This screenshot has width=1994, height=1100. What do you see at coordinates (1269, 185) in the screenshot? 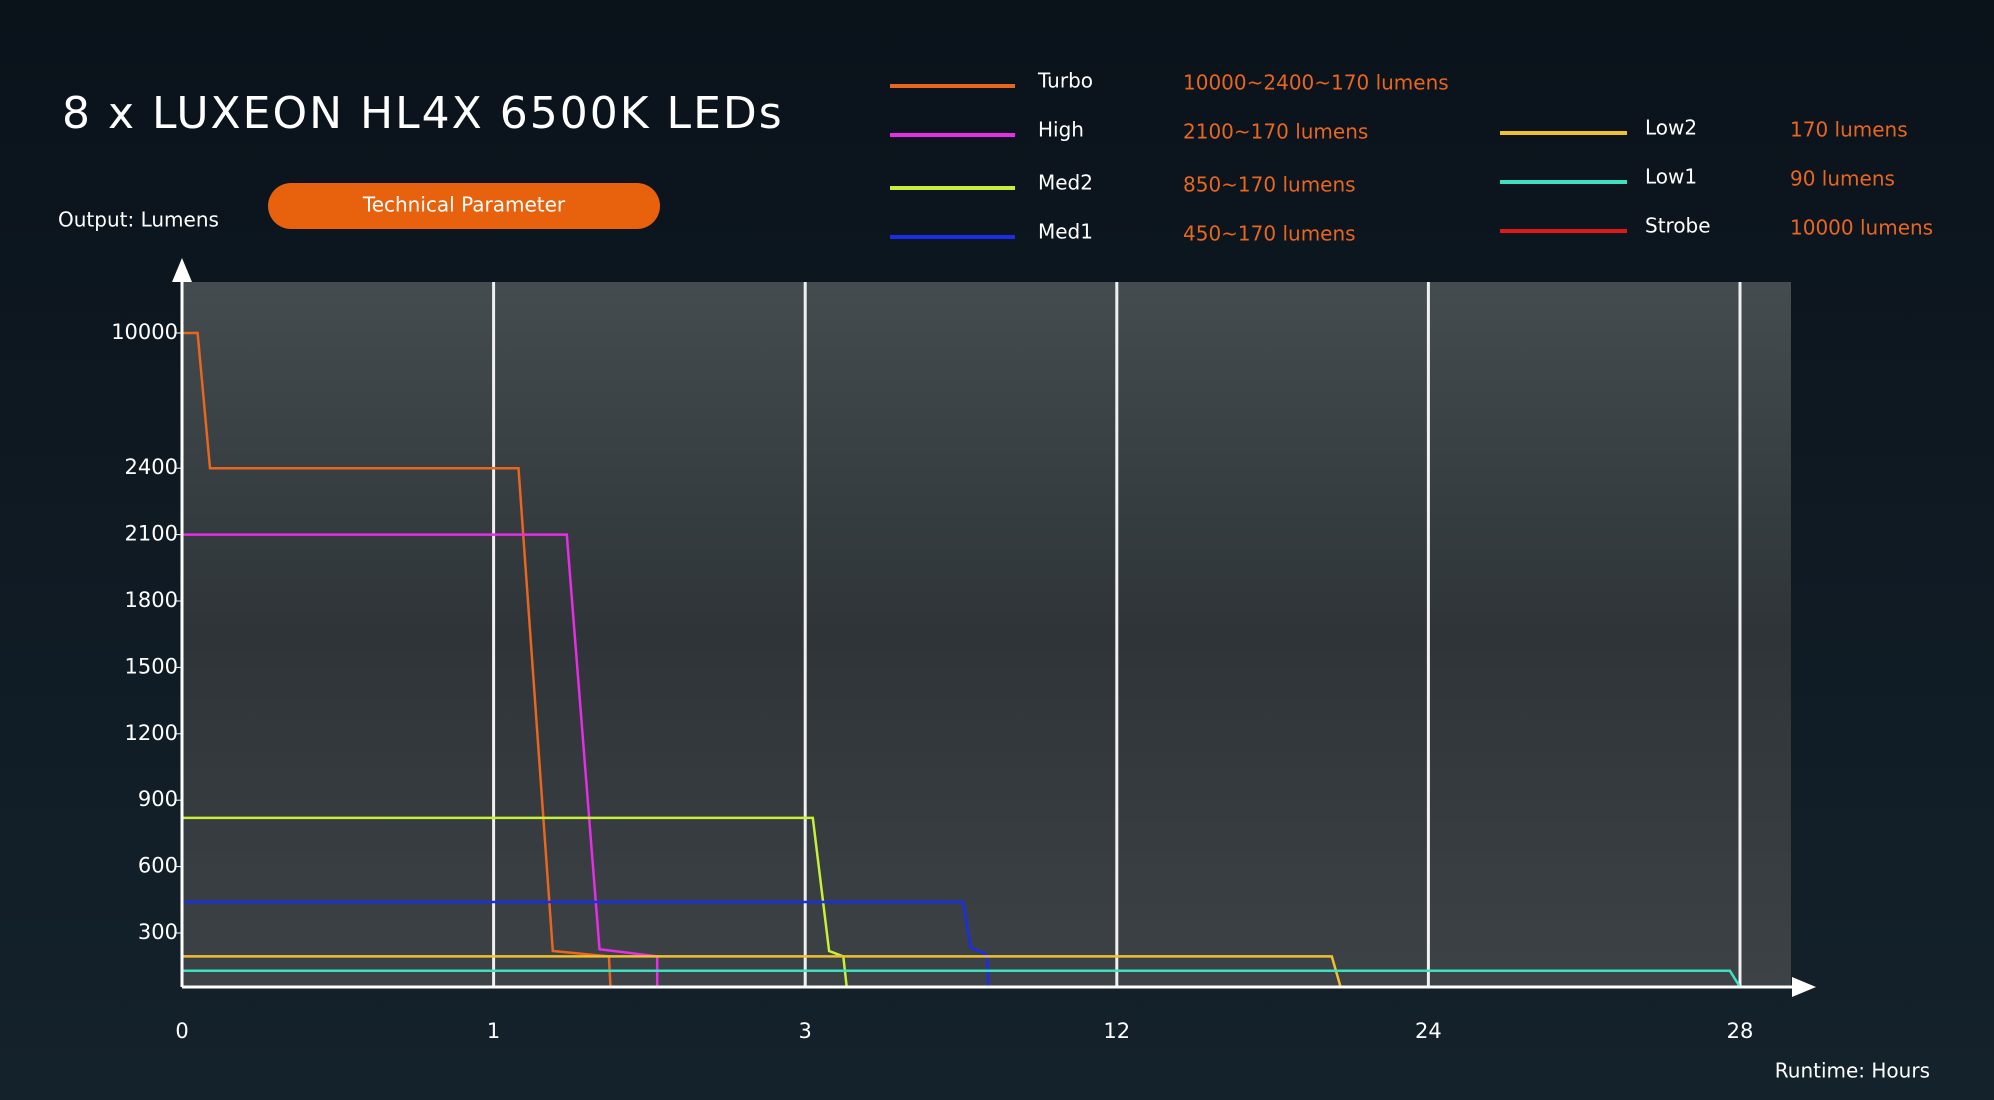
I see `legend-description: 850~170 lumens` at bounding box center [1269, 185].